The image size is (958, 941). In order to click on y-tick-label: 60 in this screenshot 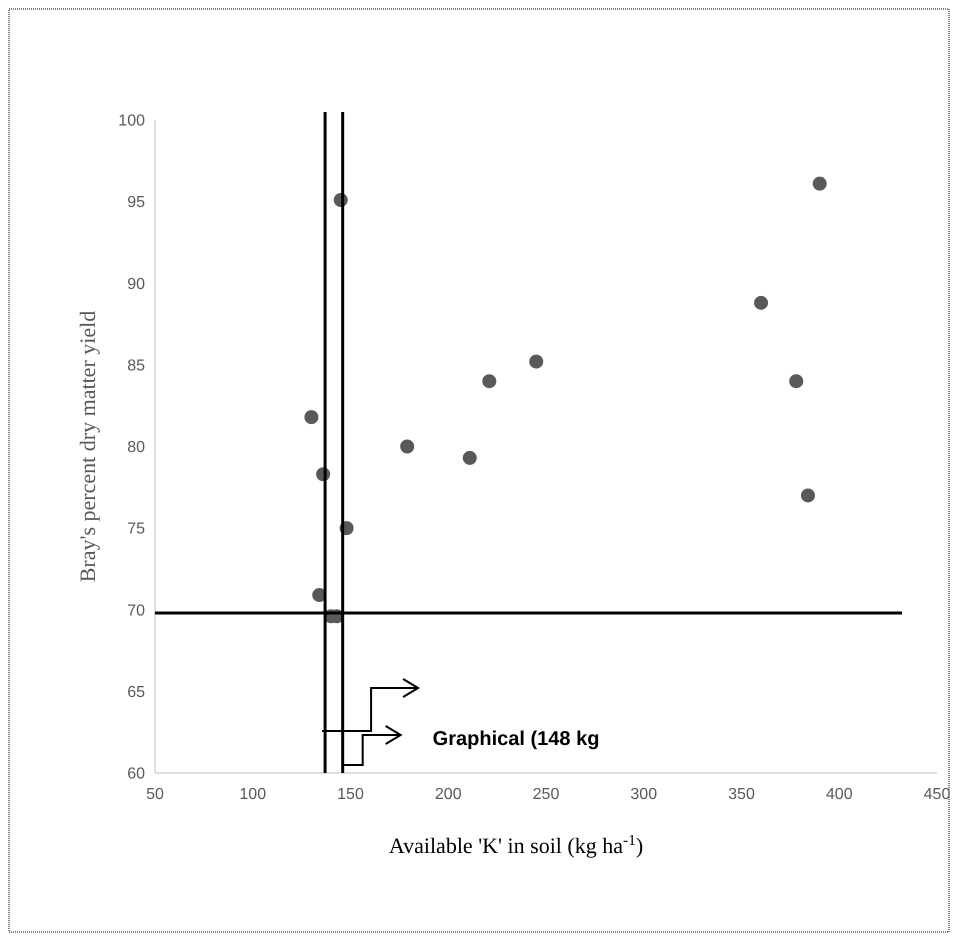, I will do `click(136, 774)`.